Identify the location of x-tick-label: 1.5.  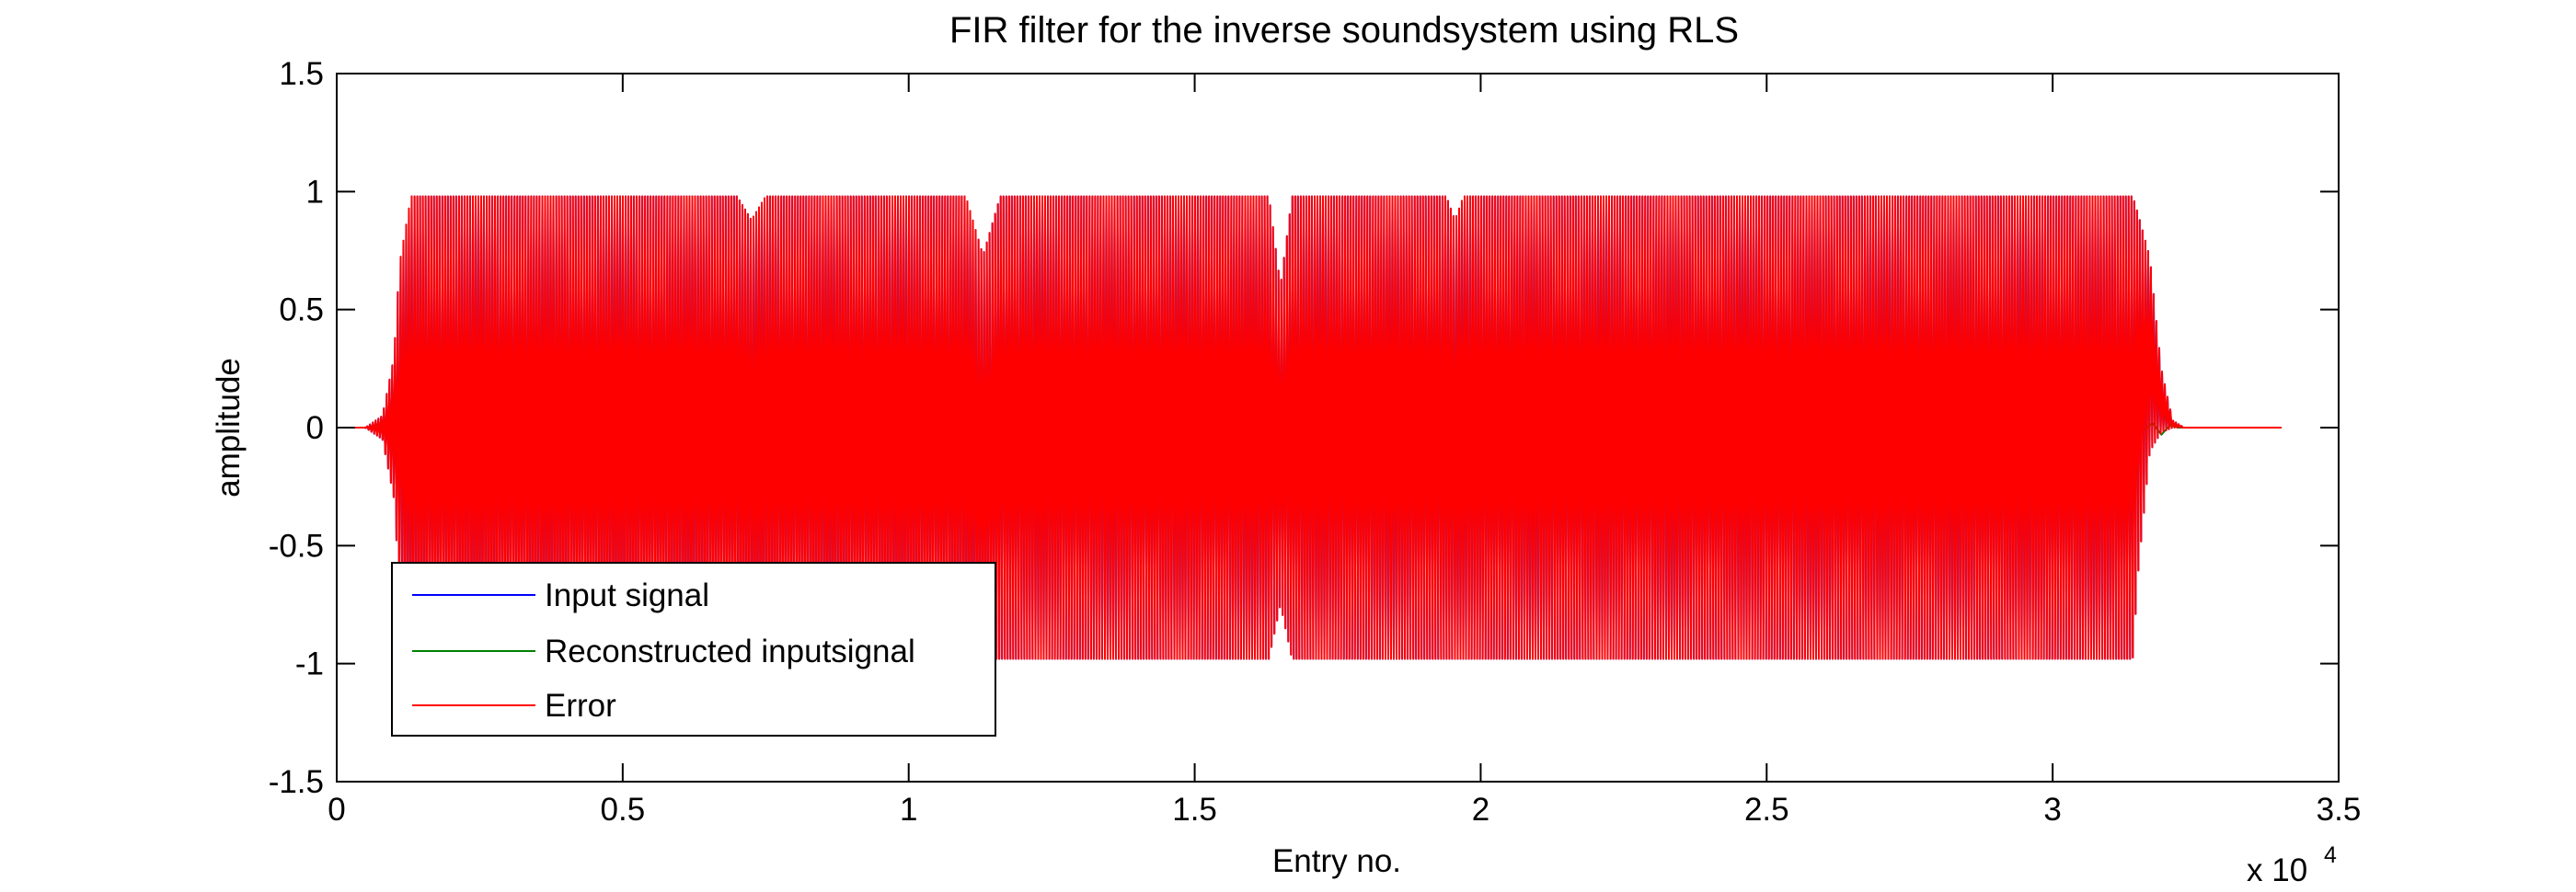
(1194, 810).